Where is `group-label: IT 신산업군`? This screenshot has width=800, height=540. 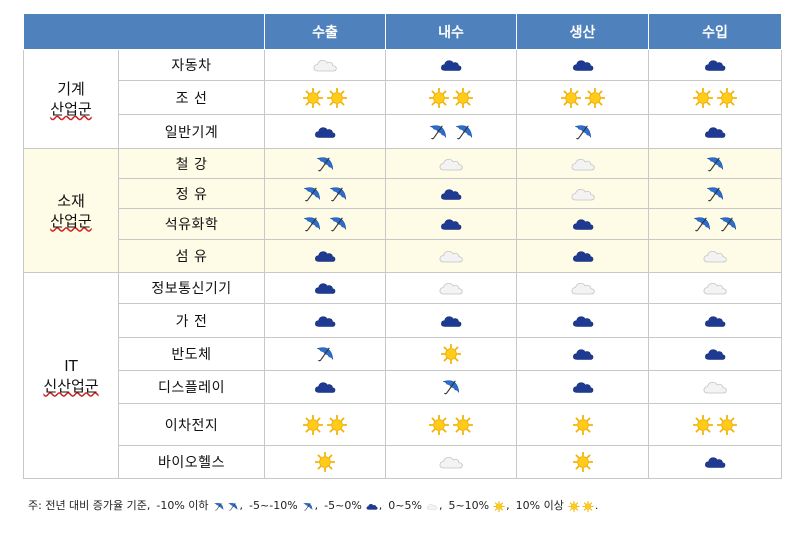
group-label: IT 신산업군 is located at coordinates (71, 375).